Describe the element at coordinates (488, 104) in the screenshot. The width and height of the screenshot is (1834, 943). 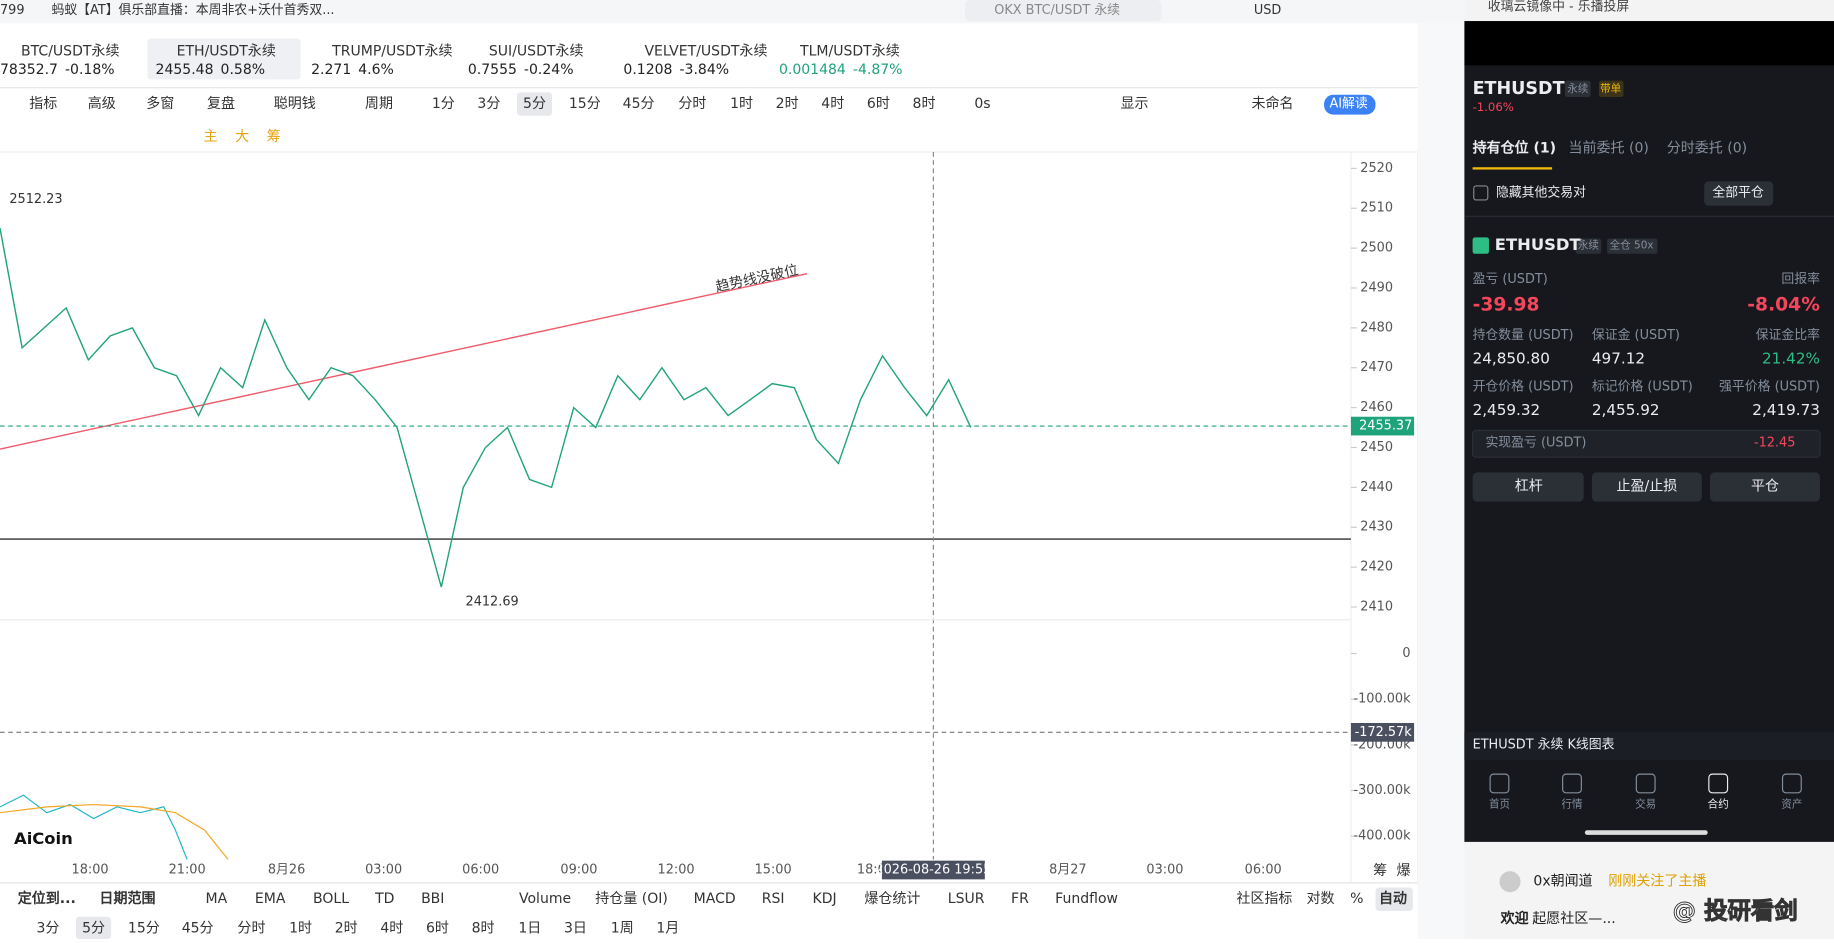
I see `toolbar-item: 3分` at that location.